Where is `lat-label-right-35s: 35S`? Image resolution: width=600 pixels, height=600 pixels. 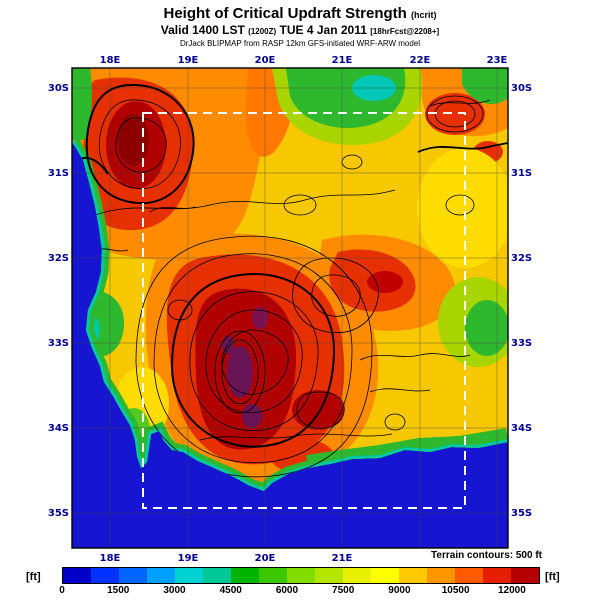
lat-label-right-35s: 35S is located at coordinates (521, 513).